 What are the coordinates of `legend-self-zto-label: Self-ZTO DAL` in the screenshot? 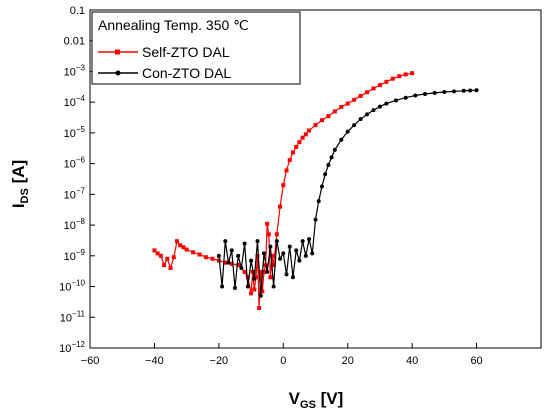 It's located at (186, 52).